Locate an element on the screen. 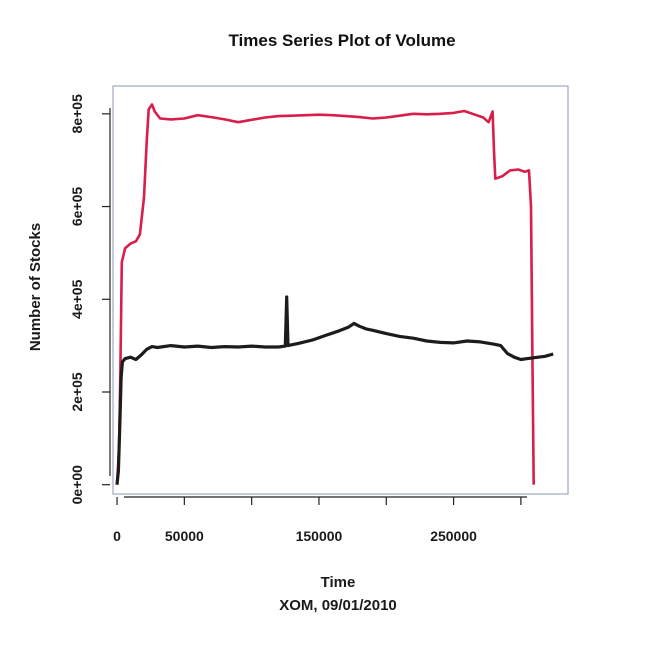 Image resolution: width=658 pixels, height=658 pixels. x-ticks: 0 50000 150000 250000 is located at coordinates (317, 520).